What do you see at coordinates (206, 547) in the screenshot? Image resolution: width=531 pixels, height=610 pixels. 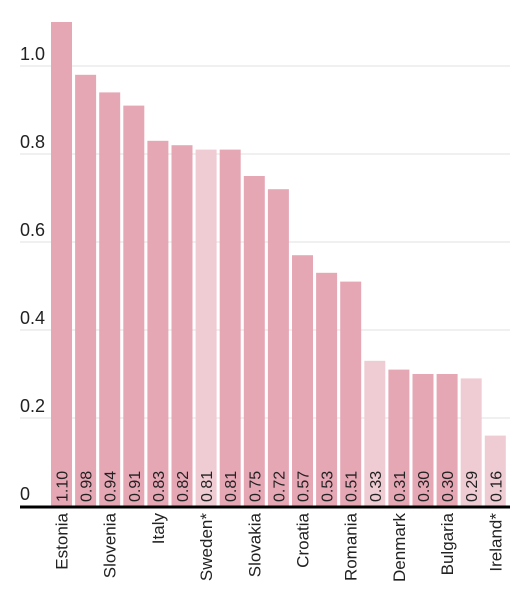 I see `x-tick-label: Sweden*` at bounding box center [206, 547].